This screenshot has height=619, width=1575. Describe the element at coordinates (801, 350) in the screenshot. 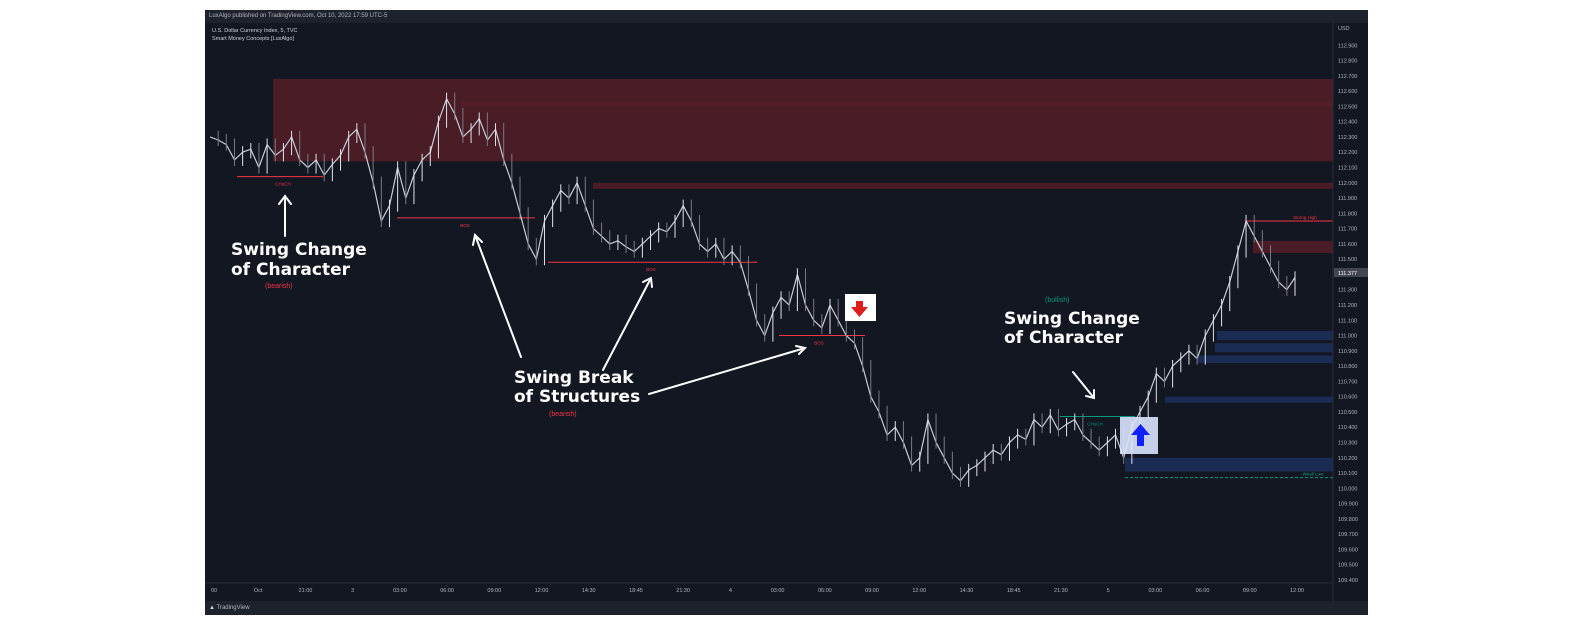

I see `arrow-bos-3-head` at that location.